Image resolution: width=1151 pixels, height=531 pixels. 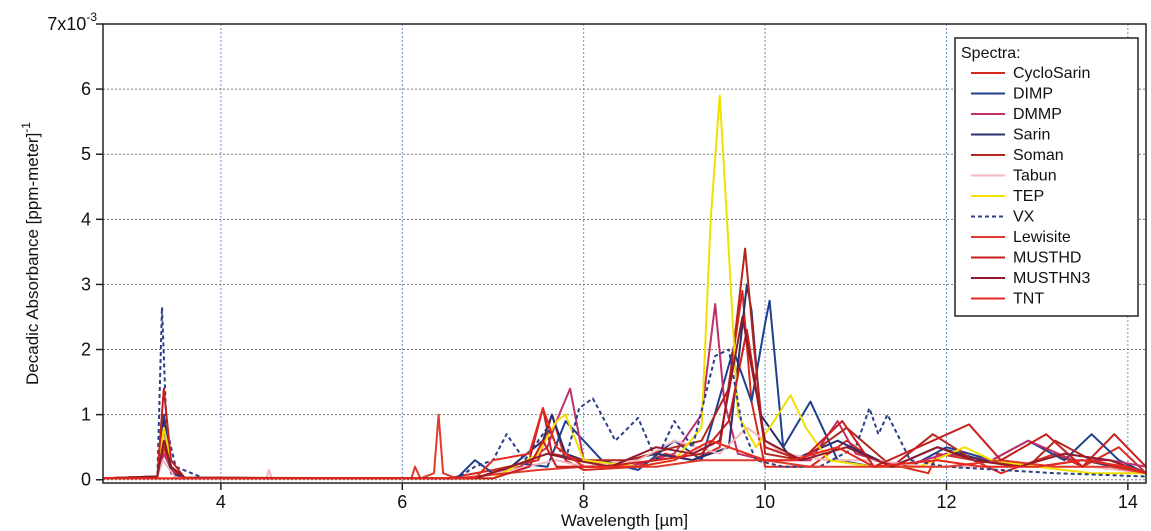 I want to click on legend-label: Soman, so click(x=1038, y=155).